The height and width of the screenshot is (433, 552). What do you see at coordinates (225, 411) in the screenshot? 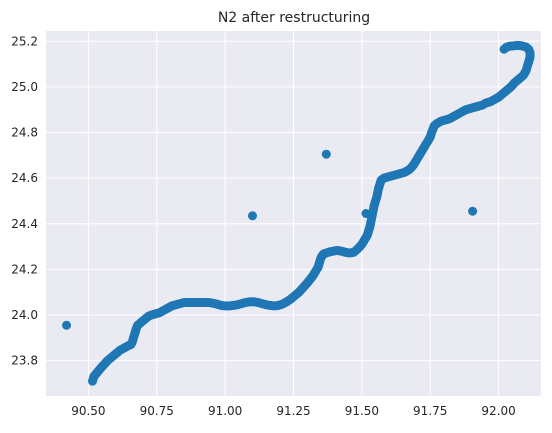
I see `x-tick-label: 91.00` at bounding box center [225, 411].